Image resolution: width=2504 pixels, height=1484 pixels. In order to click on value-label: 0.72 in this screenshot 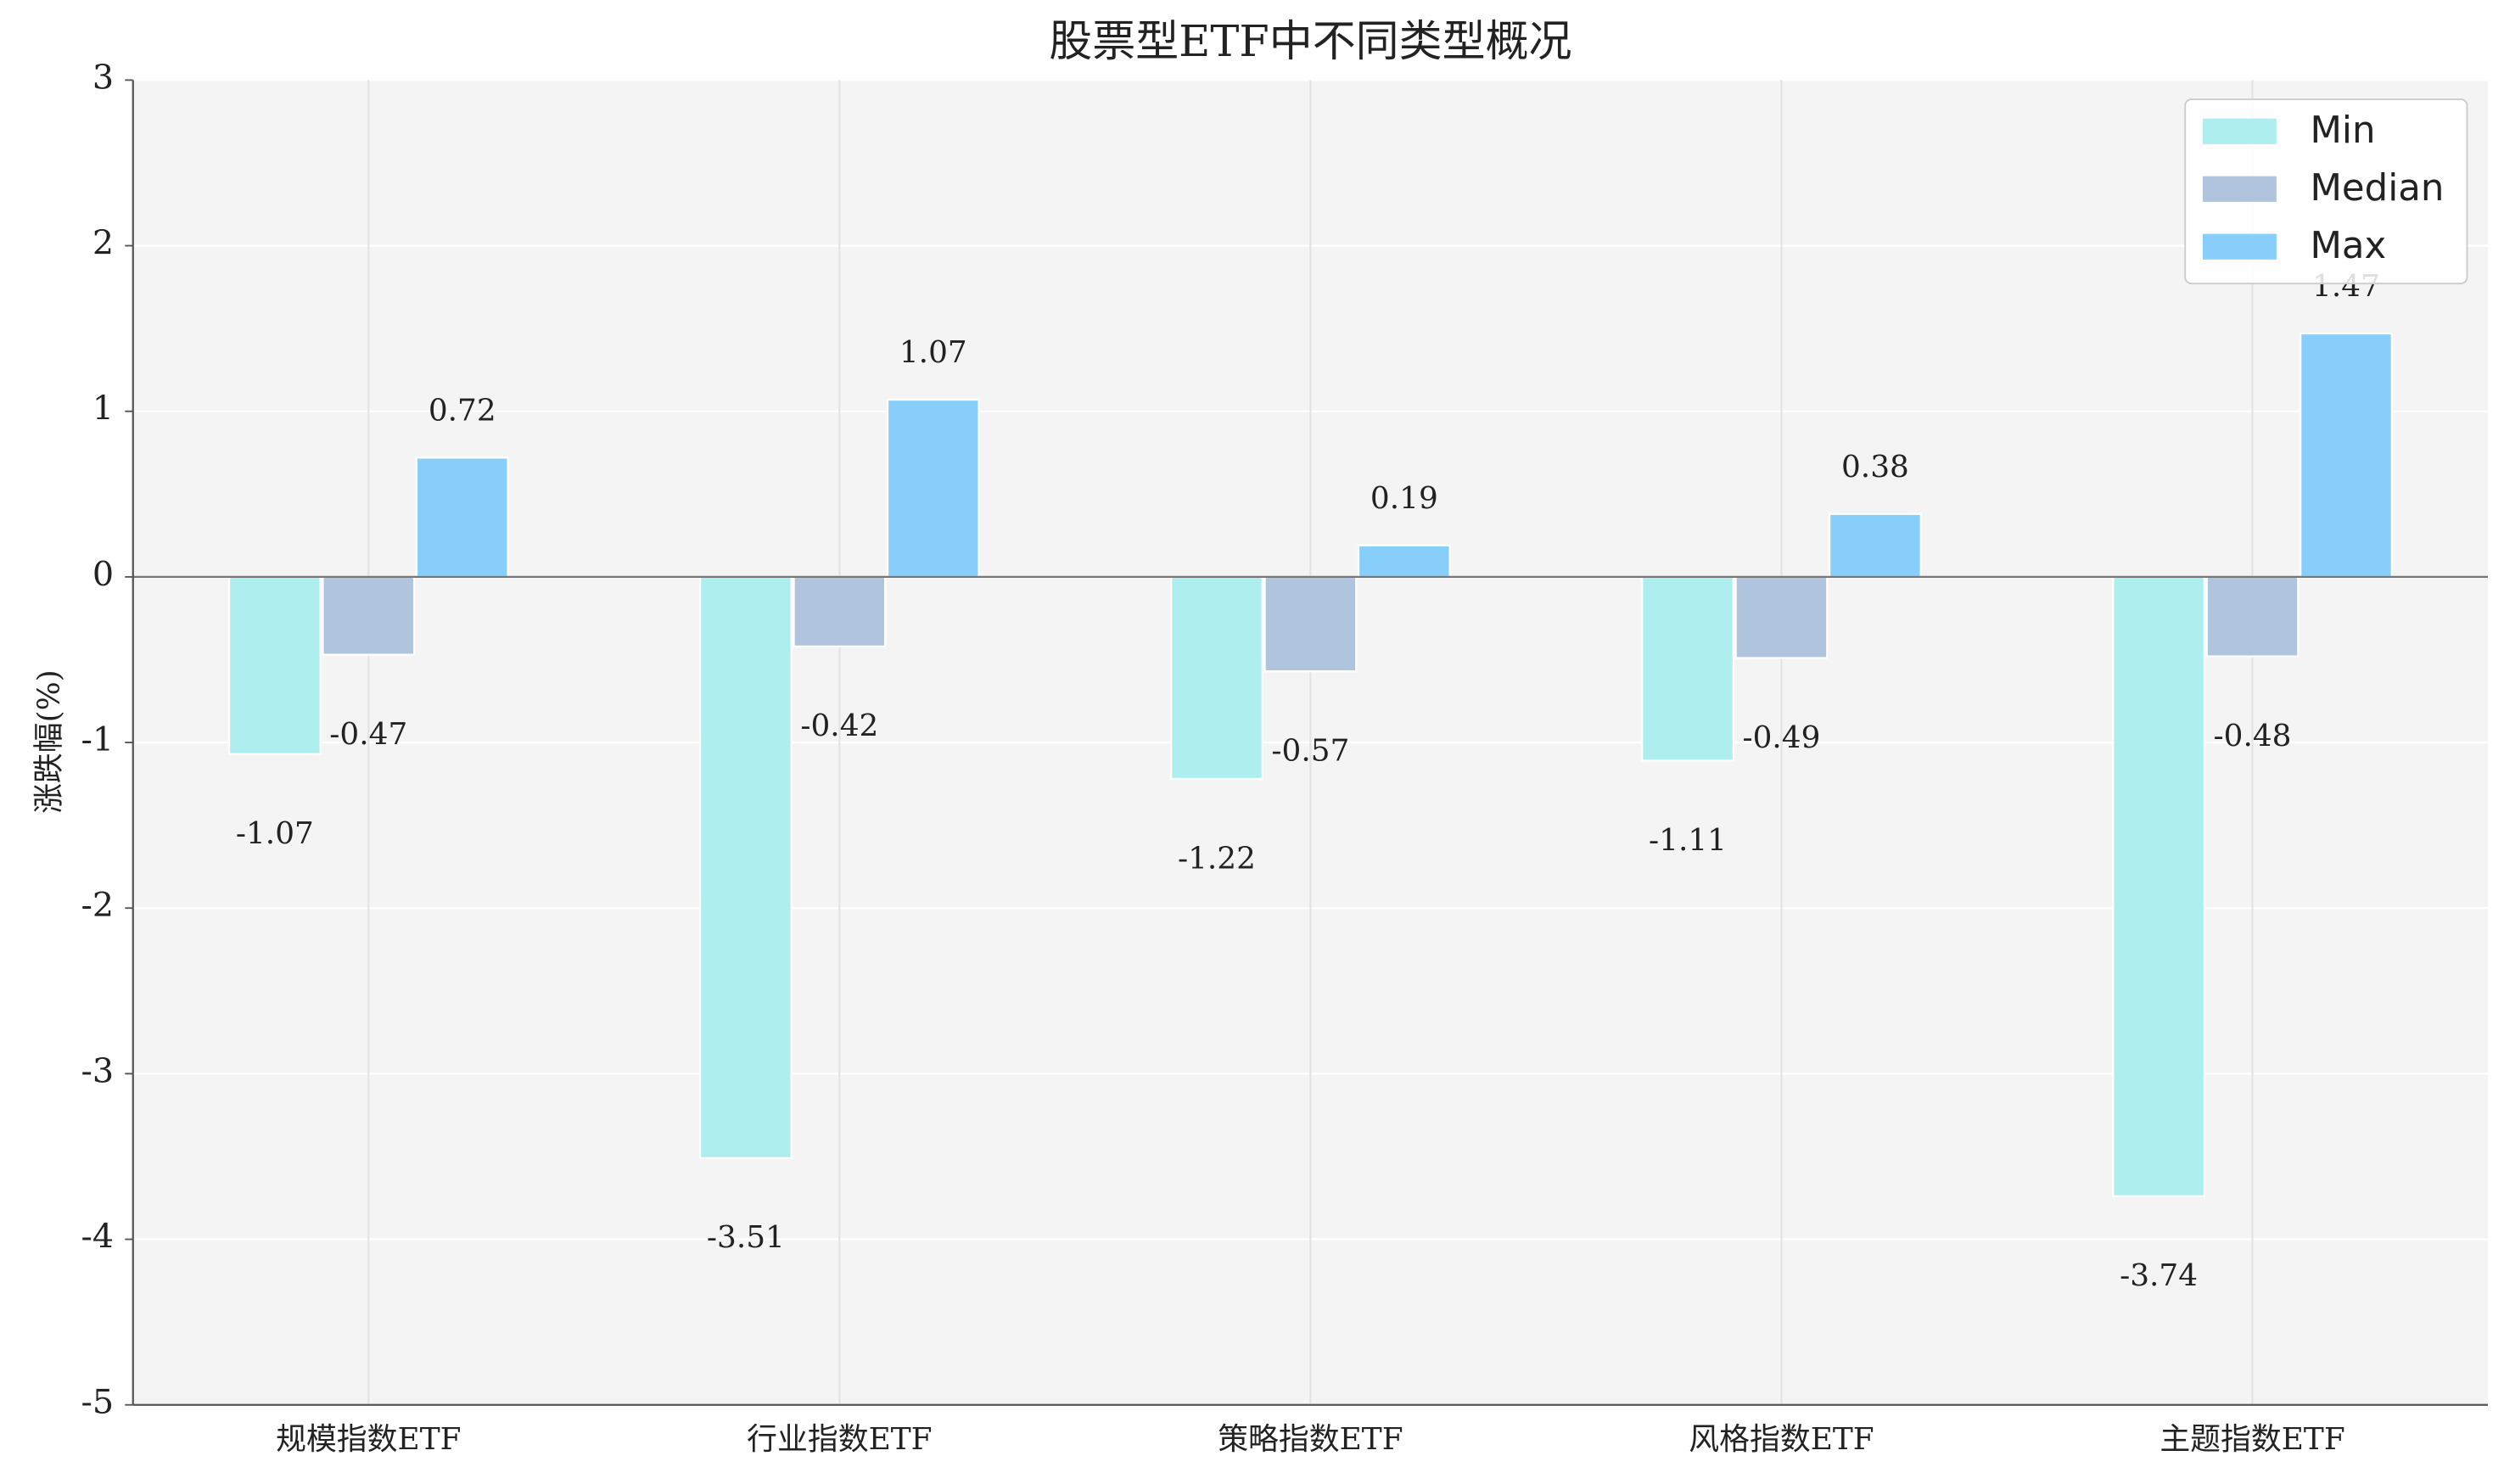, I will do `click(462, 411)`.